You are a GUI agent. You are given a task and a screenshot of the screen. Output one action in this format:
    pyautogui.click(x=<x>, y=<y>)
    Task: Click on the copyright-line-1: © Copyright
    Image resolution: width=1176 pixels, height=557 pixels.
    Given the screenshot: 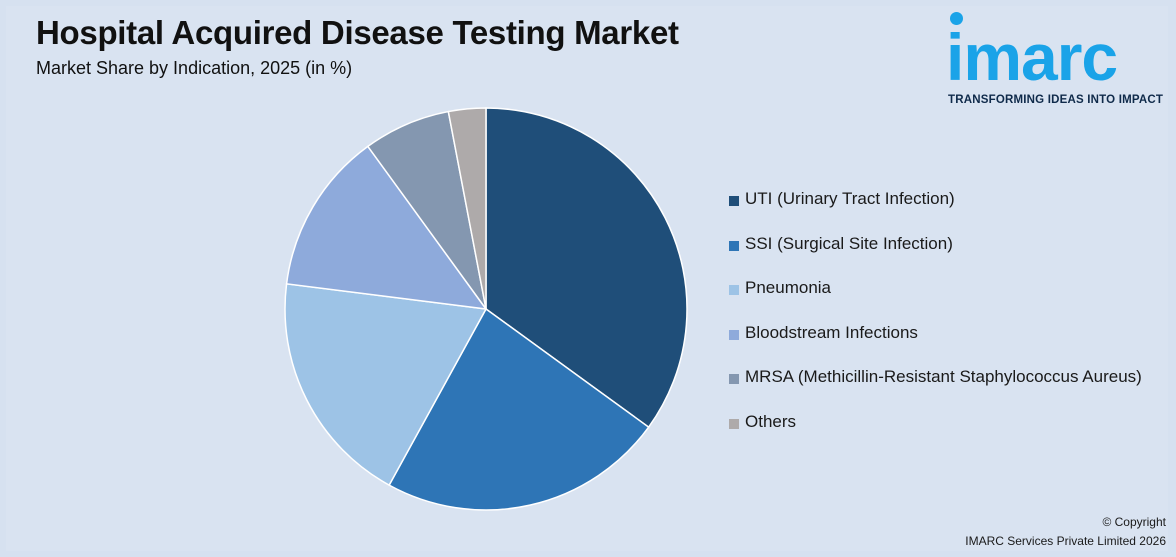 What is the action you would take?
    pyautogui.click(x=1134, y=522)
    